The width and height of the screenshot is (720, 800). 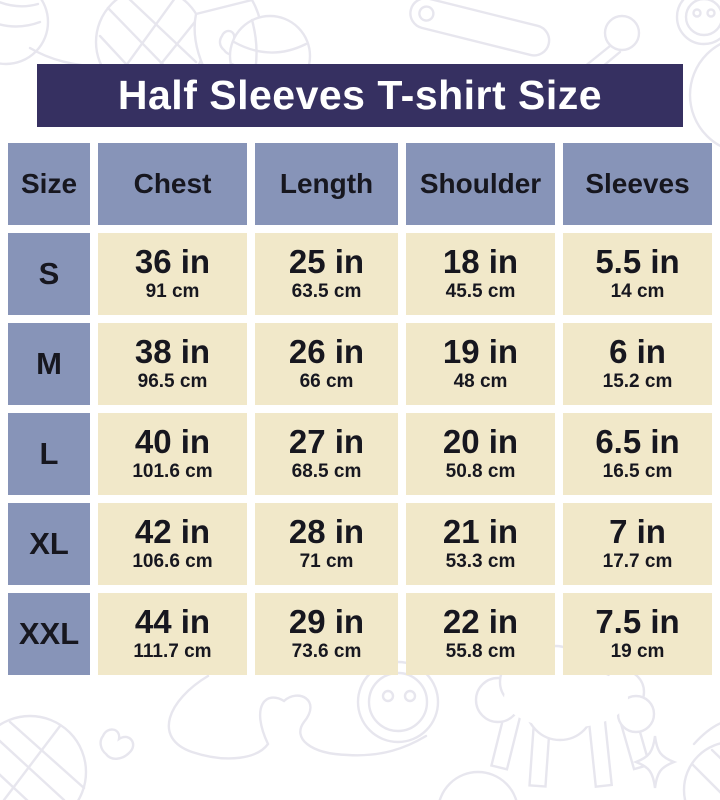 What do you see at coordinates (326, 472) in the screenshot?
I see `value-cm: 68.5 cm` at bounding box center [326, 472].